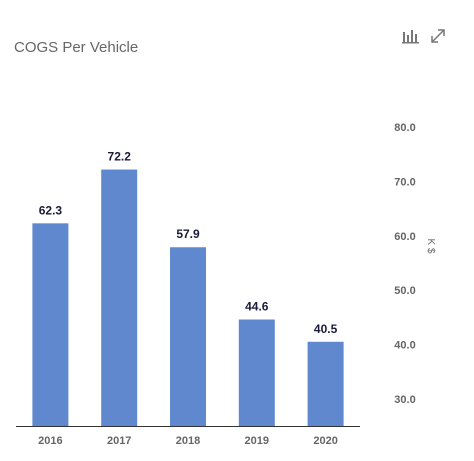 This screenshot has height=461, width=474. Describe the element at coordinates (257, 307) in the screenshot. I see `data-label-2019: 44.6` at that location.